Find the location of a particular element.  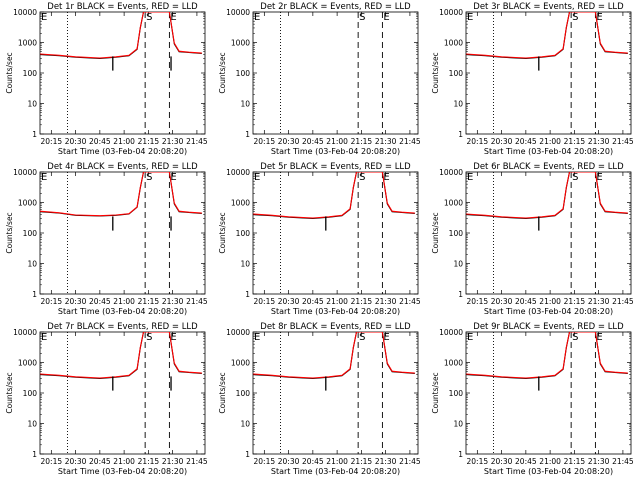

chart-title: Det 6r BLACK = Events, RED = LLD is located at coordinates (548, 167).